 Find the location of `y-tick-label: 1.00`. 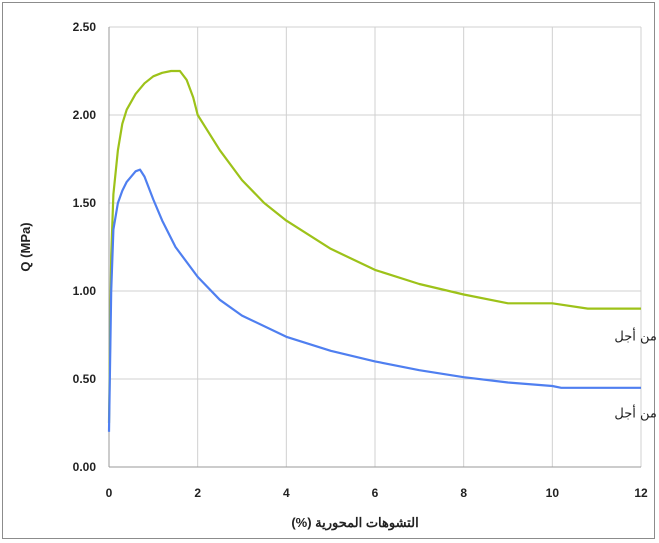

y-tick-label: 1.00 is located at coordinates (85, 291).